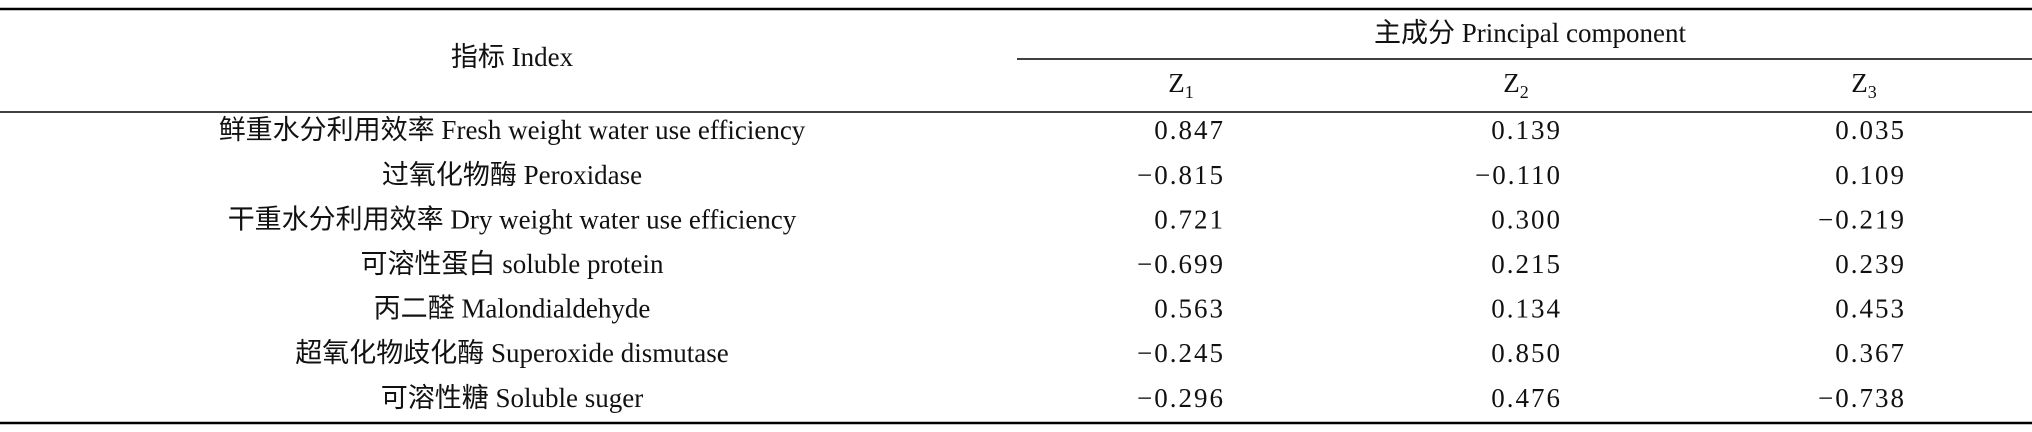 The width and height of the screenshot is (2032, 432). Describe the element at coordinates (1870, 264) in the screenshot. I see `cell-value: 0.239` at that location.